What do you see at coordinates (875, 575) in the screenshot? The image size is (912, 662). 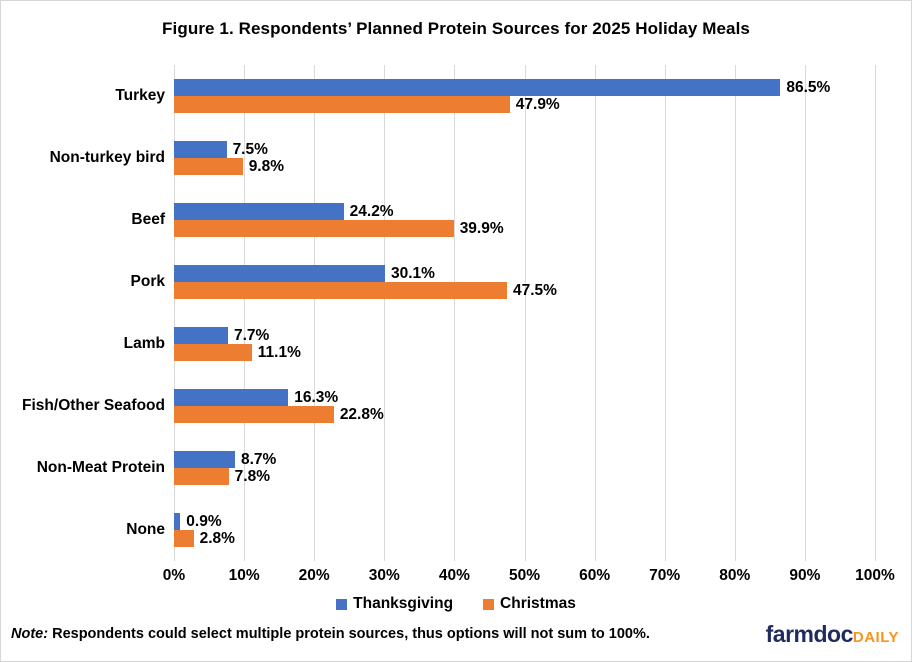 I see `x-tick-label: 100%` at bounding box center [875, 575].